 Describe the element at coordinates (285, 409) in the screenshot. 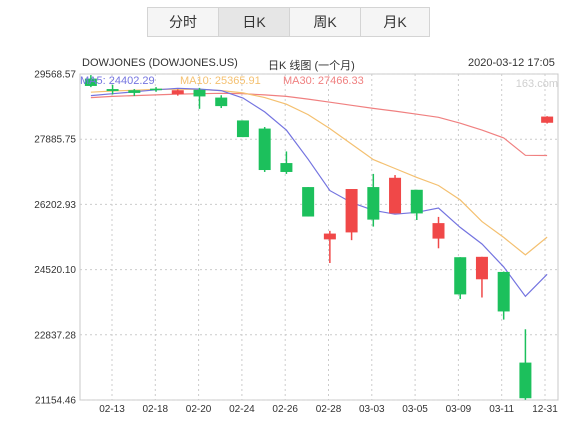

I see `x-tick-label: 02-26` at that location.